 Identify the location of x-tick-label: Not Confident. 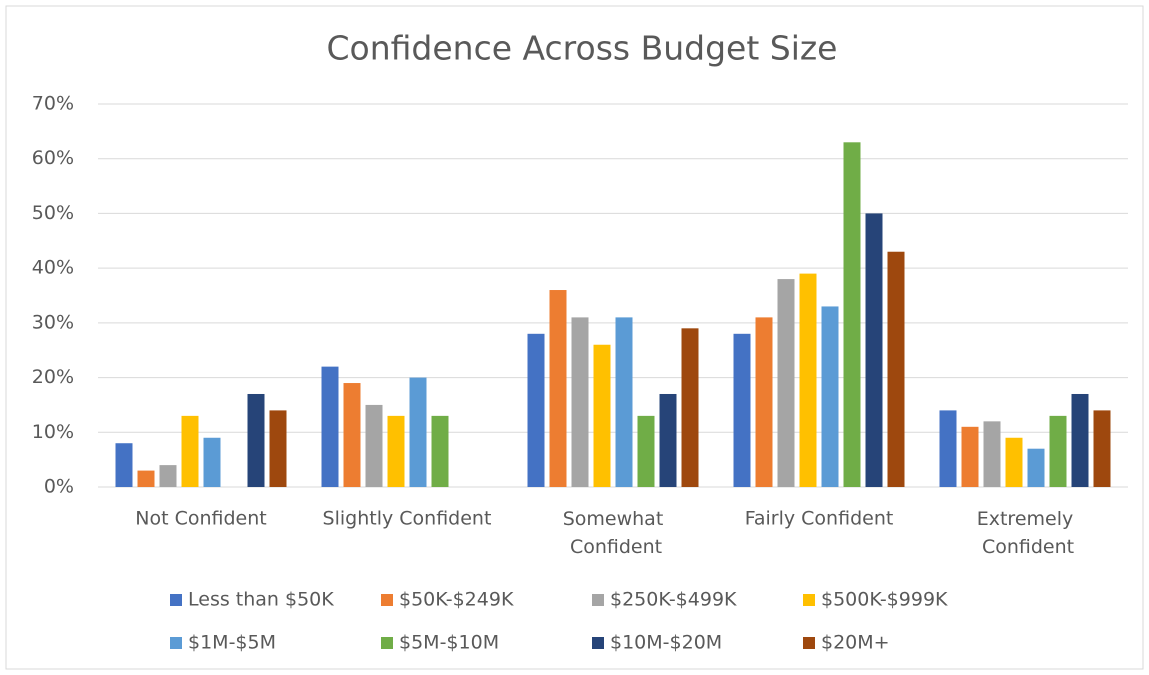
(200, 519).